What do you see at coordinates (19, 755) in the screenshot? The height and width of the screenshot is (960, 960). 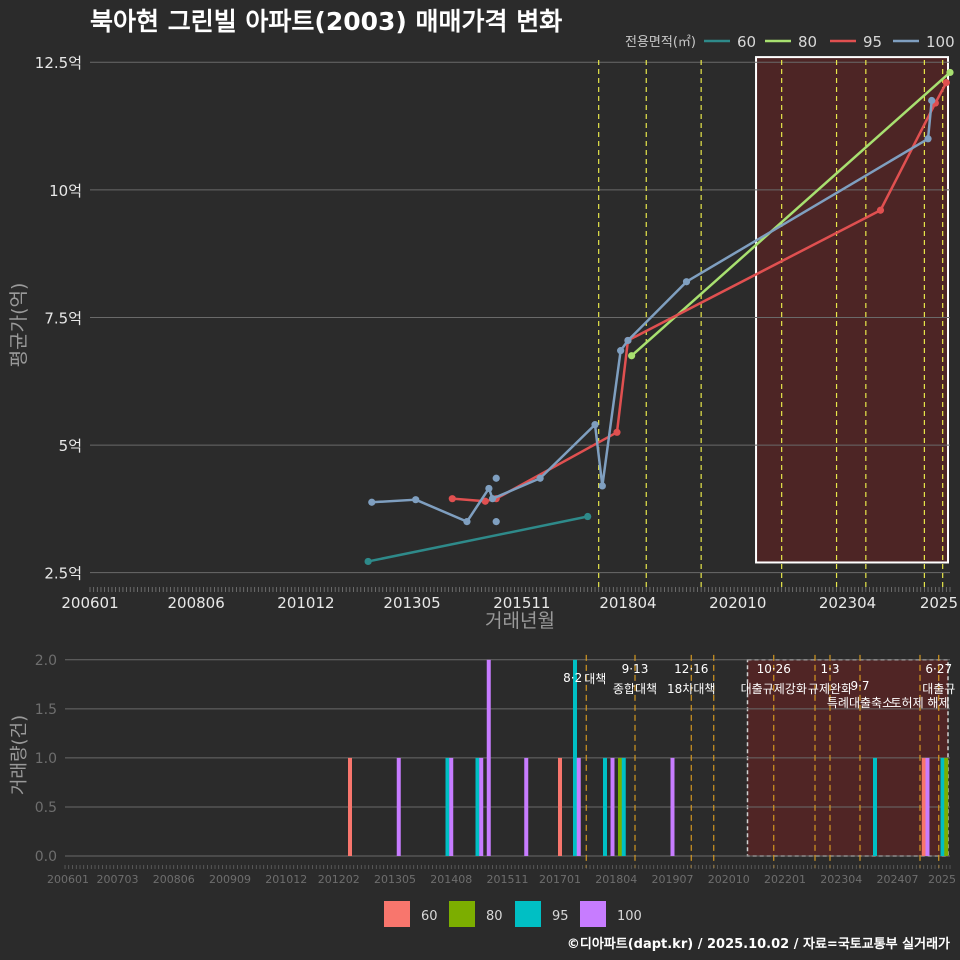 I see `y-axis-title: 거래량(건)` at bounding box center [19, 755].